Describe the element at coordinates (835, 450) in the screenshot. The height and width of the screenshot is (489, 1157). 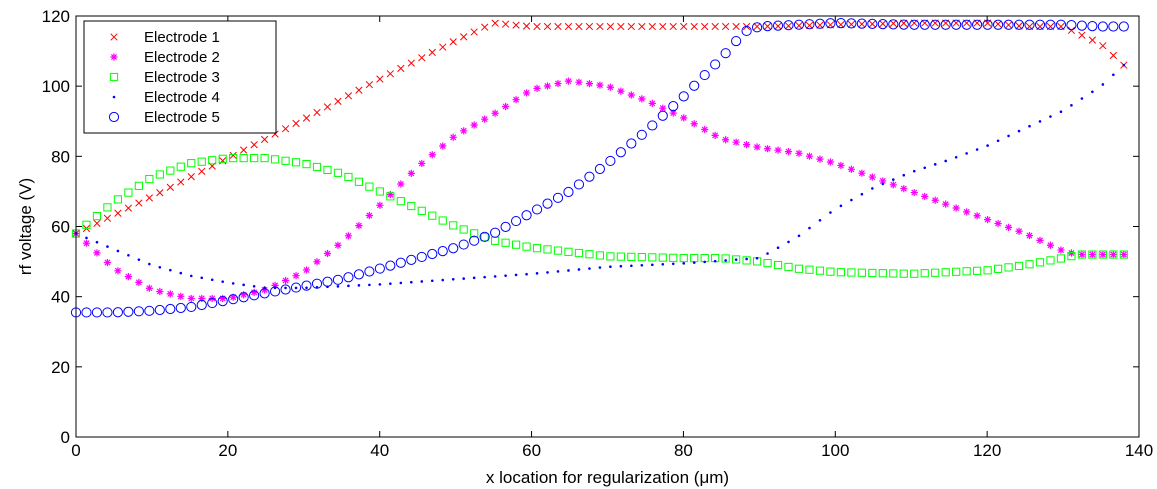
I see `x-tick-label: 100` at that location.